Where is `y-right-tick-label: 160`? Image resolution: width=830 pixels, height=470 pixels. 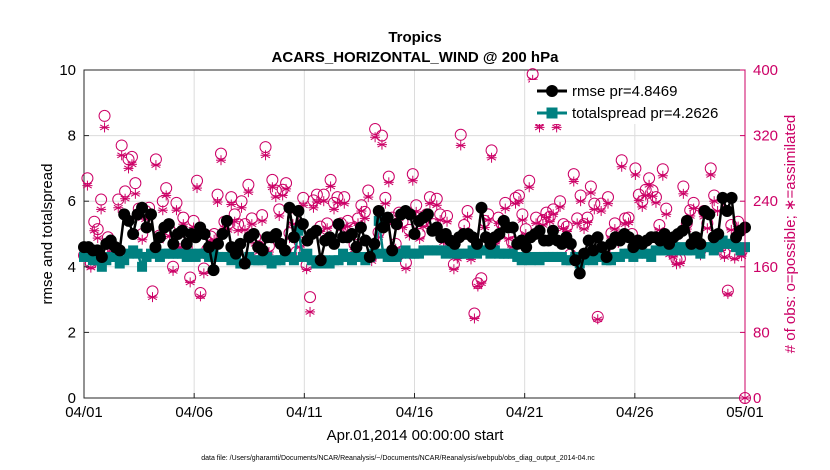
y-right-tick-label: 160 is located at coordinates (765, 267).